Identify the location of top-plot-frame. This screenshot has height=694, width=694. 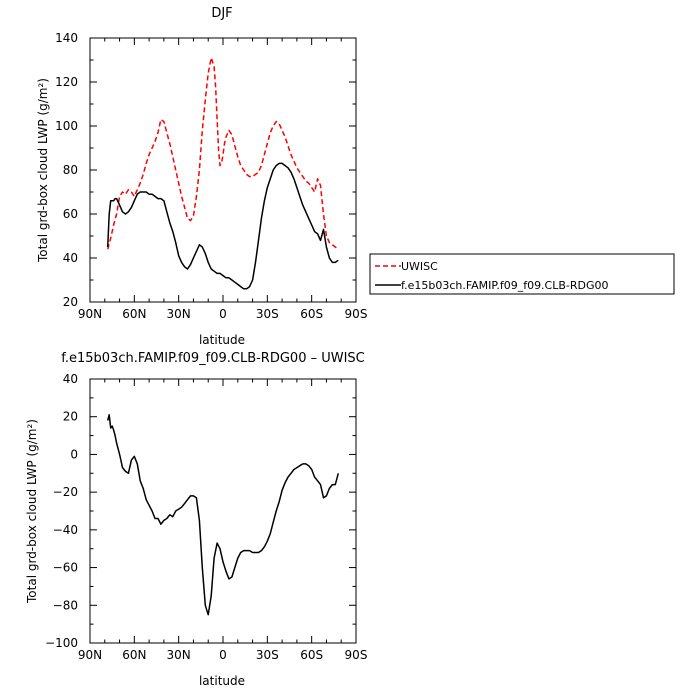
(223, 170).